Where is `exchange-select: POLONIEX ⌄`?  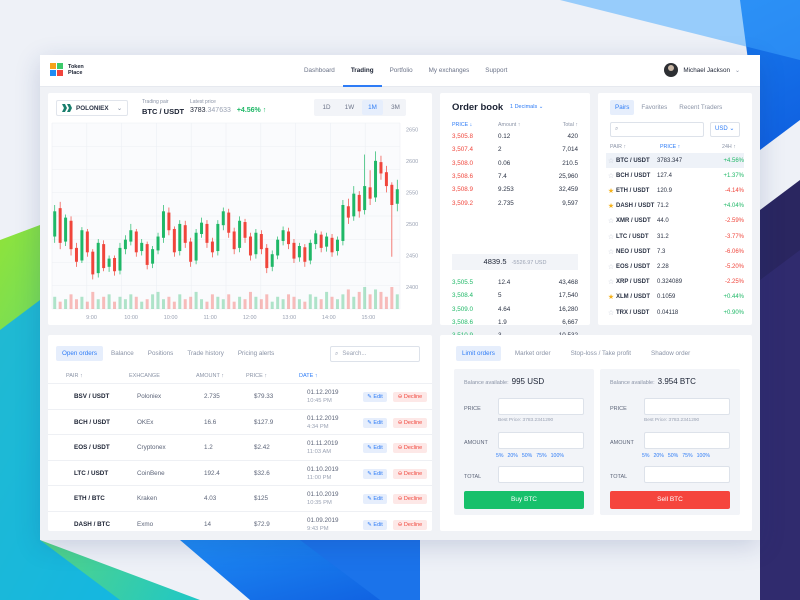 exchange-select: POLONIEX ⌄ is located at coordinates (92, 108).